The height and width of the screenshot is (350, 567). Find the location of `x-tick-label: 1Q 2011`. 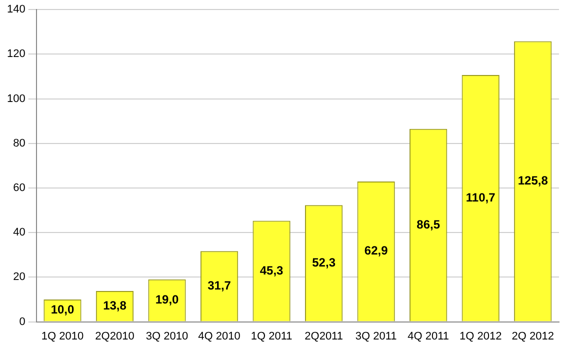

x-tick-label: 1Q 2011 is located at coordinates (271, 336).